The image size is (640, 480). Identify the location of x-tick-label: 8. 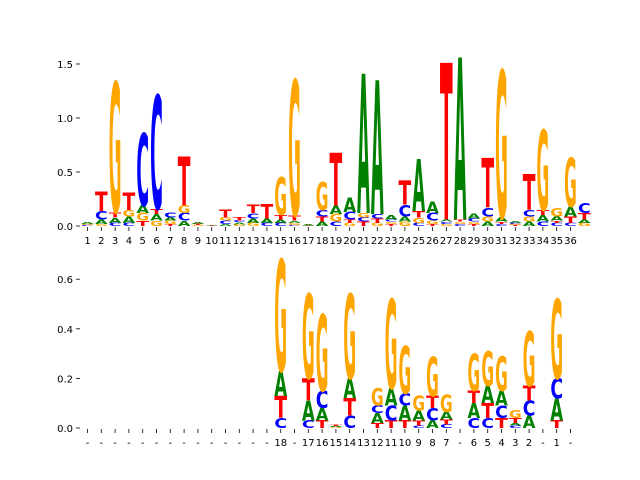
(184, 241).